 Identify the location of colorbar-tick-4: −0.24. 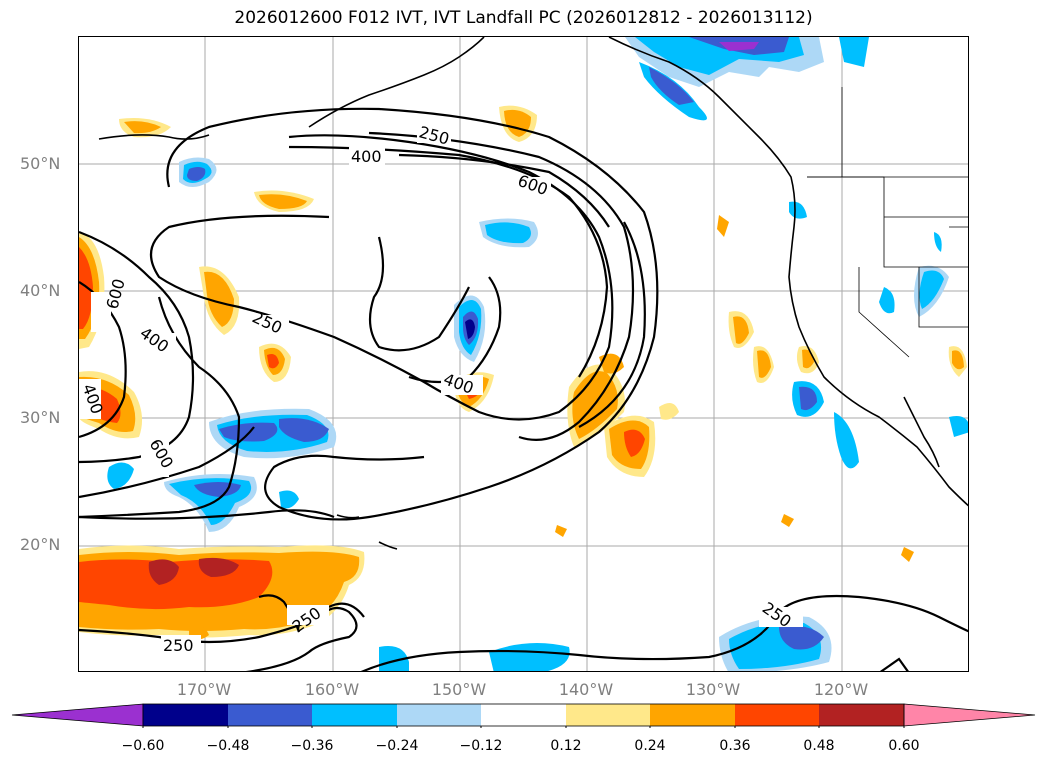
(397, 746).